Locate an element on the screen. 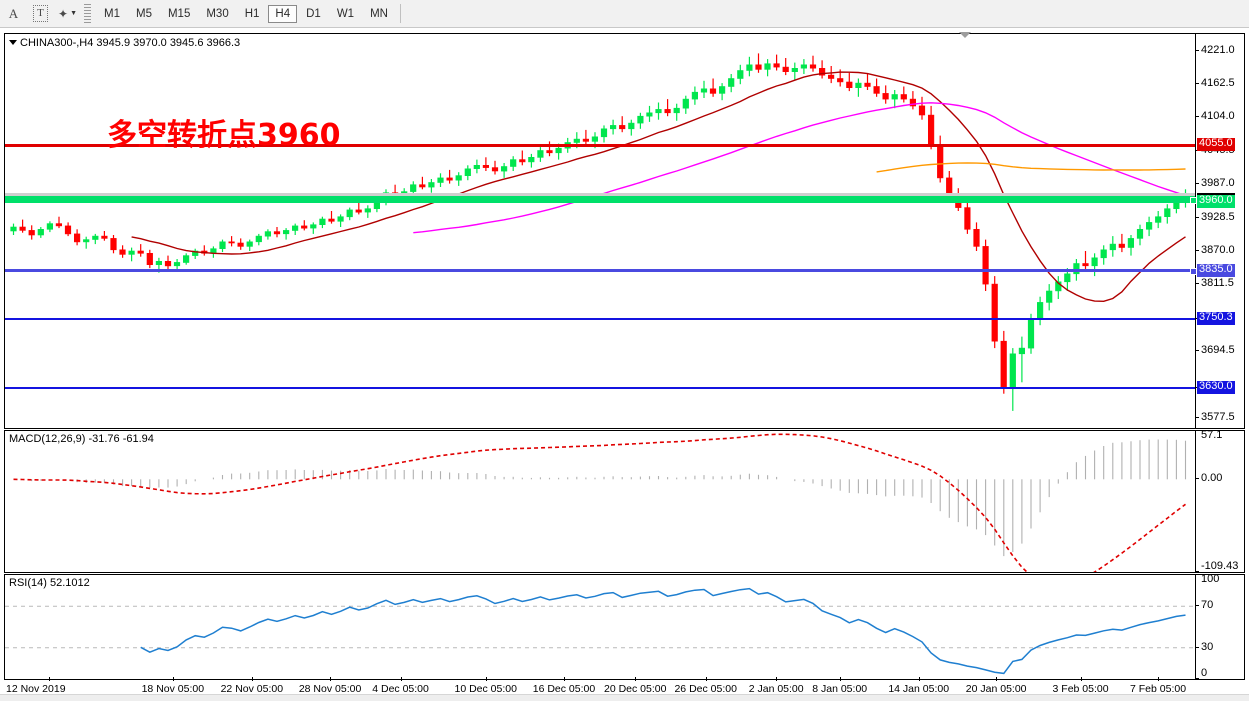  chevron-down-icon: ▼ is located at coordinates (73, 13).